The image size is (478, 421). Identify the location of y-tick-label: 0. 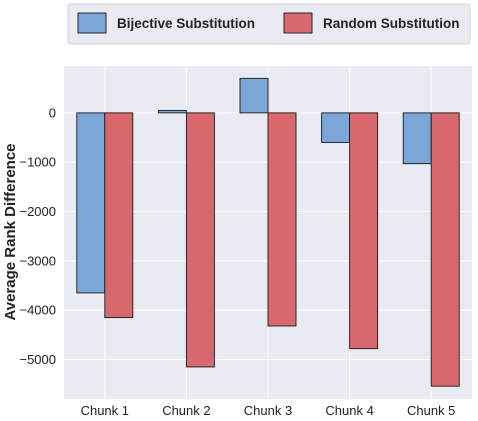
(52, 112).